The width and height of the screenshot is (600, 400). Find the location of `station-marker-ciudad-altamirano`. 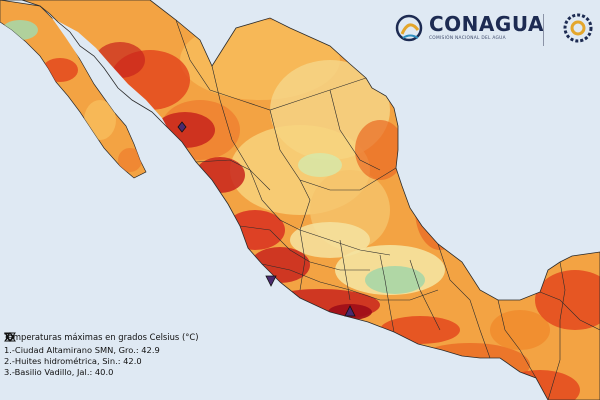

station-marker-ciudad-altamirano is located at coordinates (350, 311).